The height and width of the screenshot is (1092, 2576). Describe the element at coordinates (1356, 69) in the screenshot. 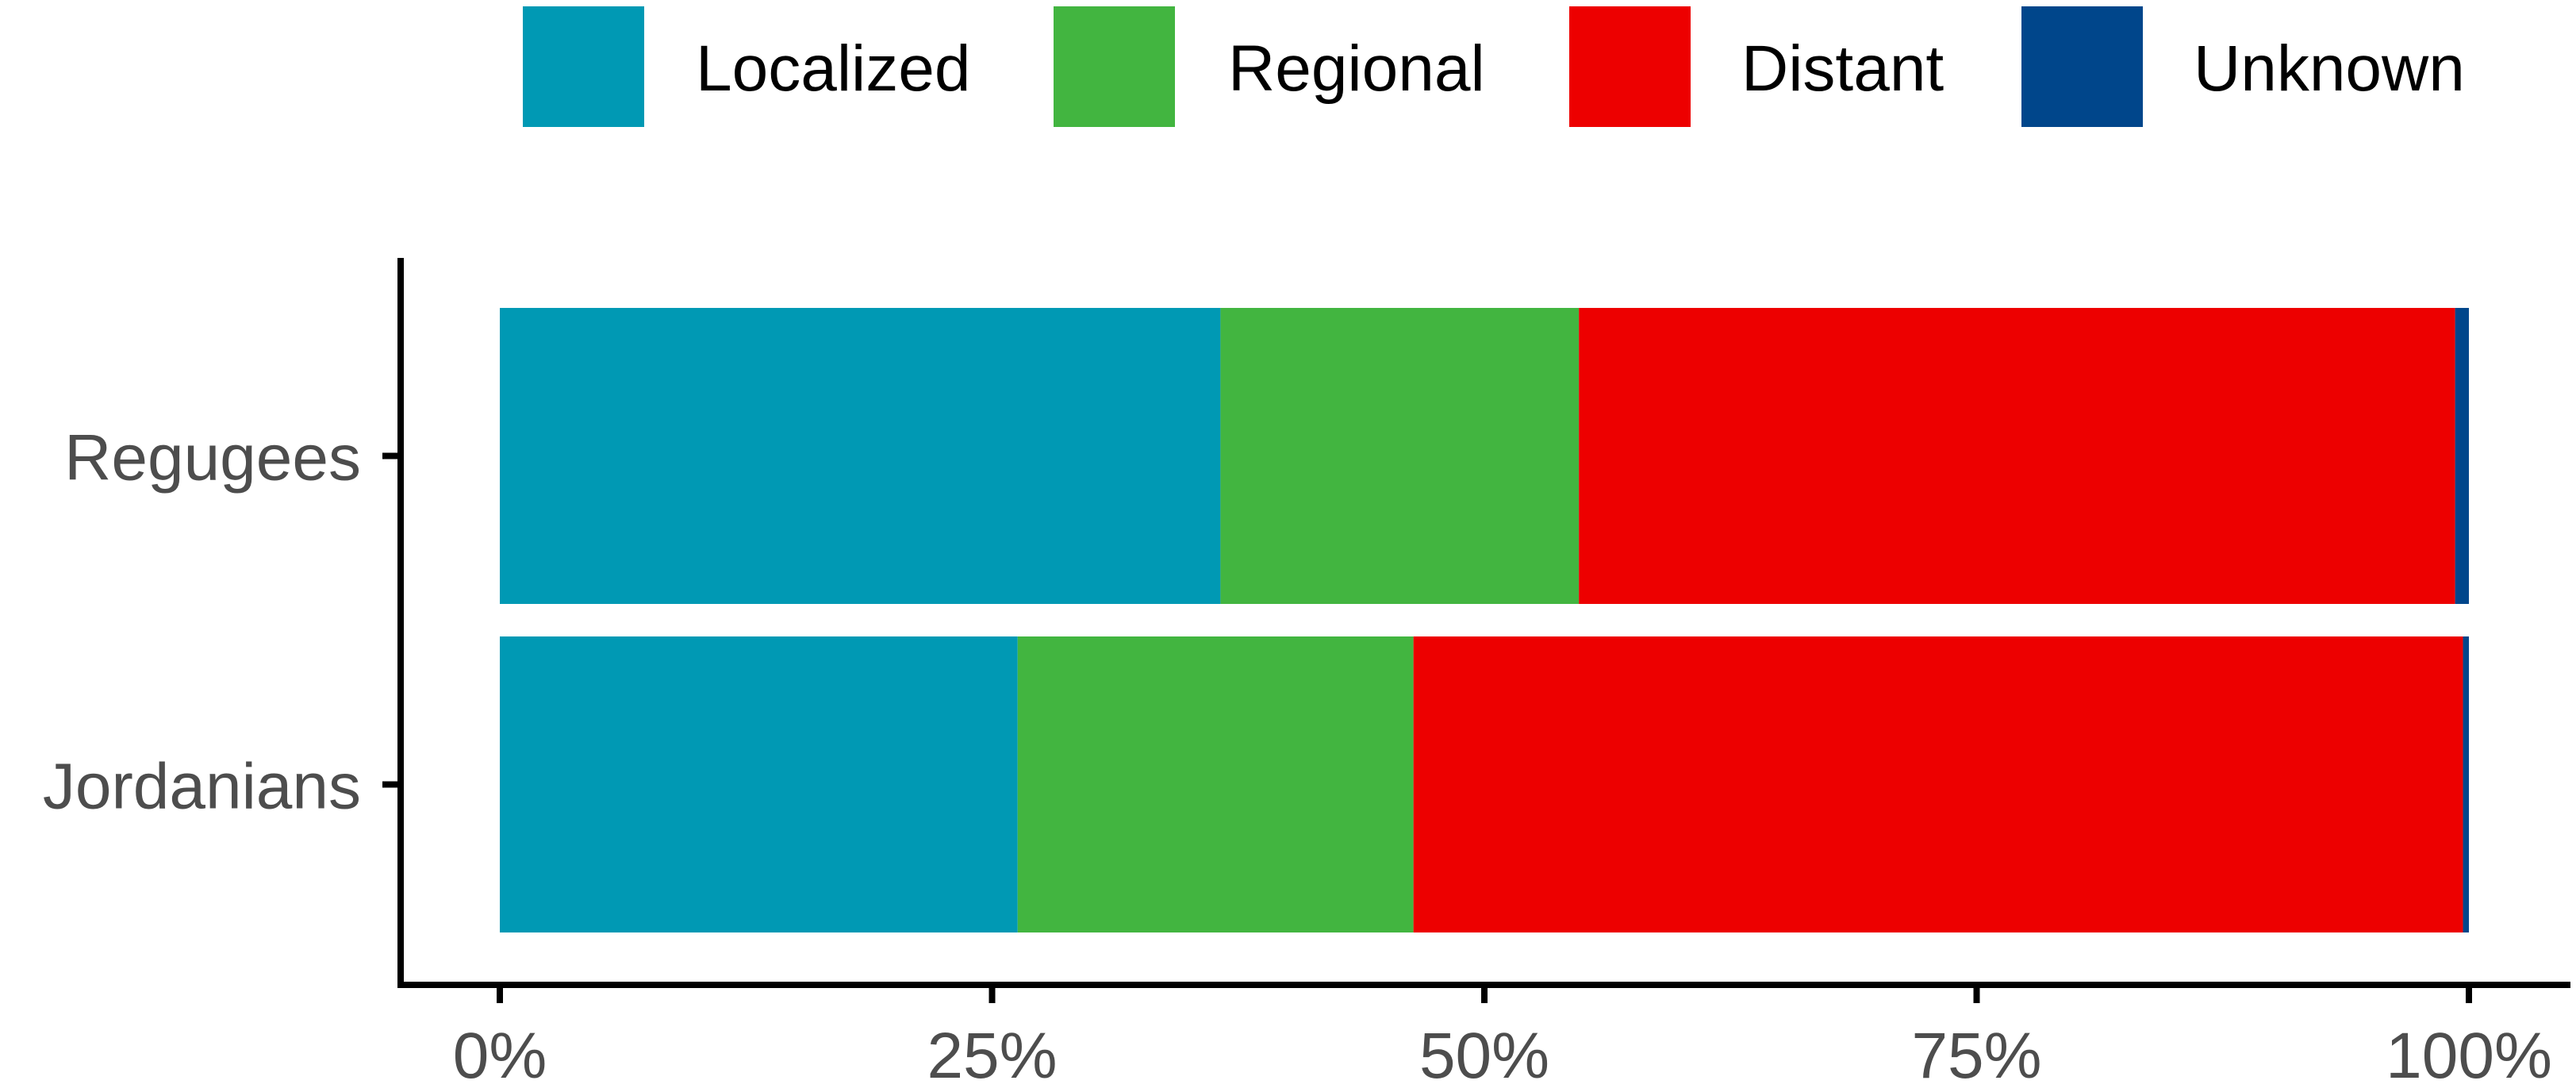

I see `legend-label-regional: Regional` at that location.